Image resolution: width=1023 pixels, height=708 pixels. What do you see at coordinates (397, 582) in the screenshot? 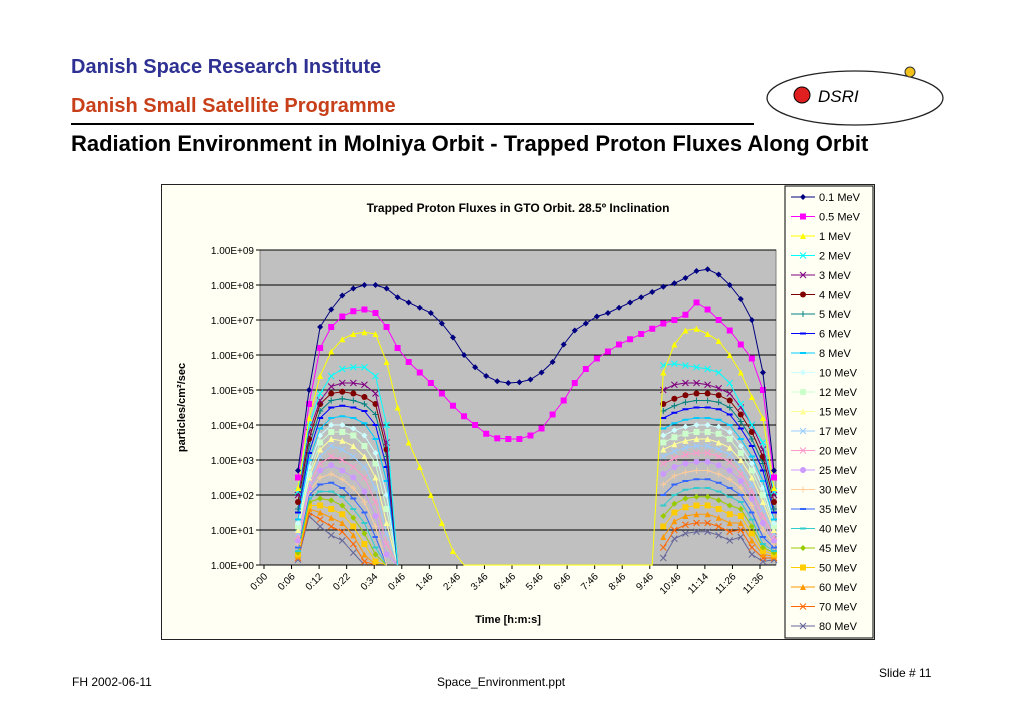
I see `x-tick-label: 0:46` at bounding box center [397, 582].